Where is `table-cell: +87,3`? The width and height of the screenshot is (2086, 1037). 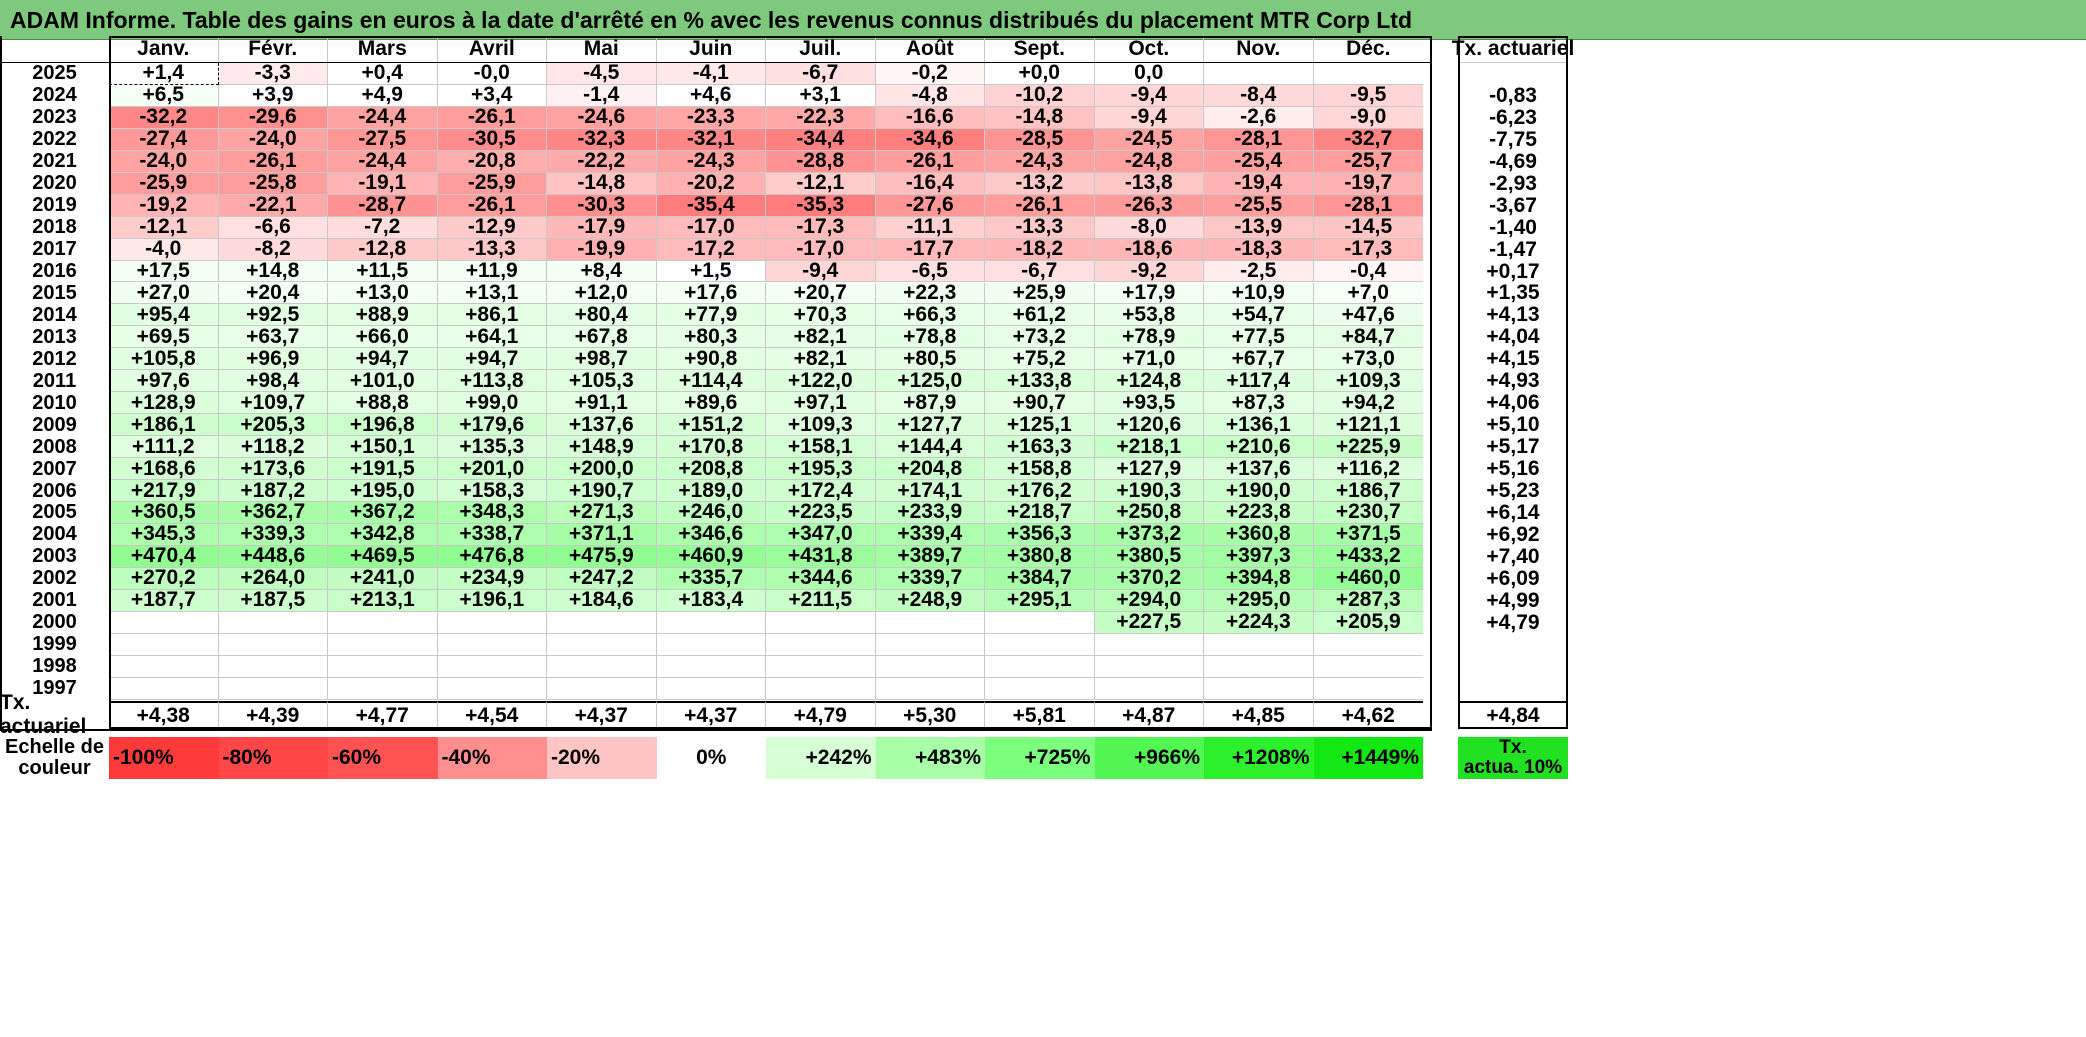
table-cell: +87,3 is located at coordinates (1259, 403).